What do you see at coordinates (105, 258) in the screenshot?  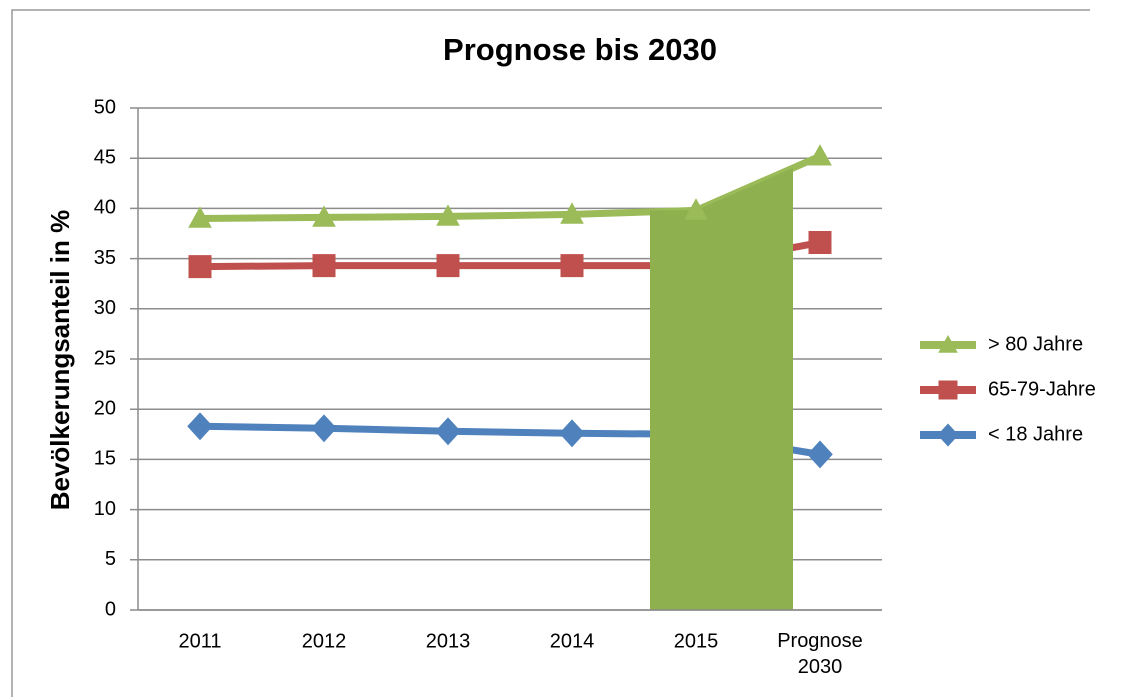 I see `y-tick-label: 35` at bounding box center [105, 258].